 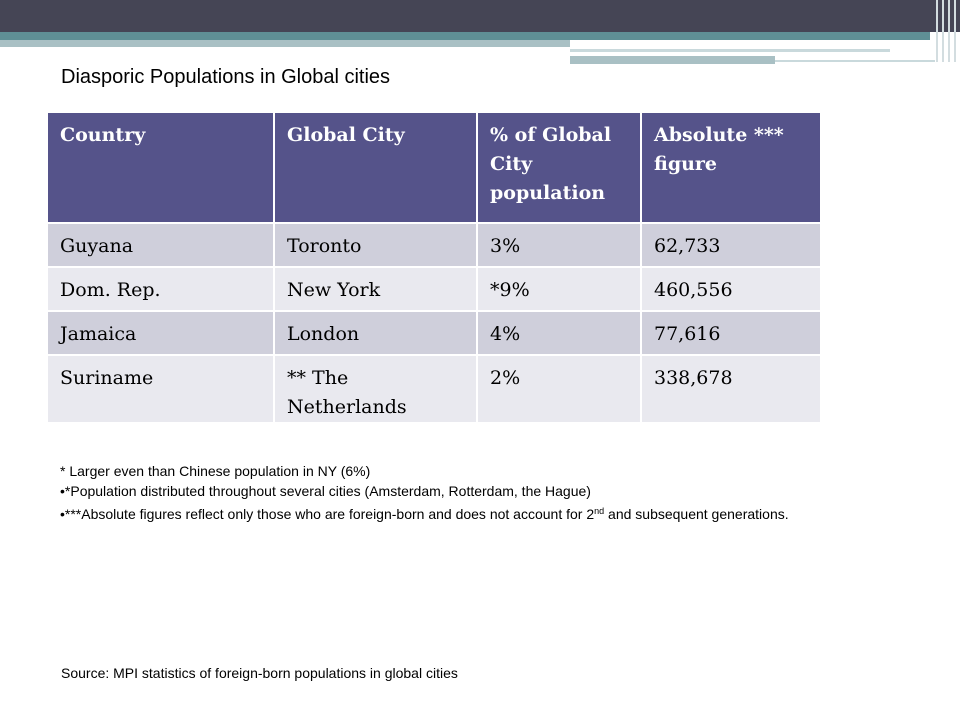 I want to click on table-row: Suriname ** The Netherlands 2% 338,678, so click(x=434, y=388).